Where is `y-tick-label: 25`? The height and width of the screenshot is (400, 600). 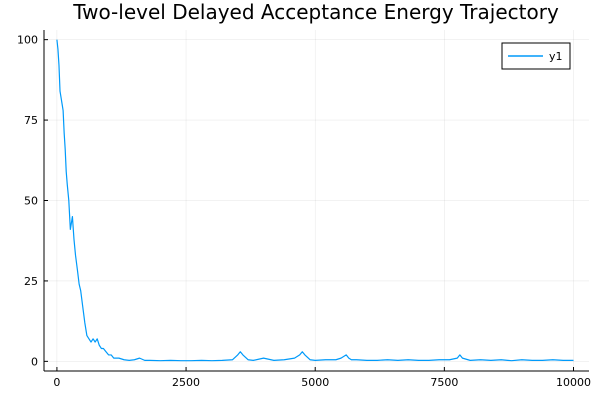 y-tick-label: 25 is located at coordinates (31, 281).